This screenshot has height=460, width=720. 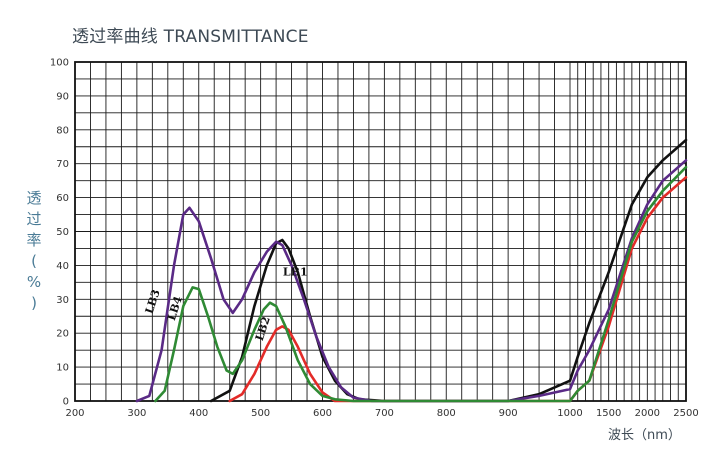 What do you see at coordinates (198, 413) in the screenshot?
I see `x-tick-label: 400` at bounding box center [198, 413].